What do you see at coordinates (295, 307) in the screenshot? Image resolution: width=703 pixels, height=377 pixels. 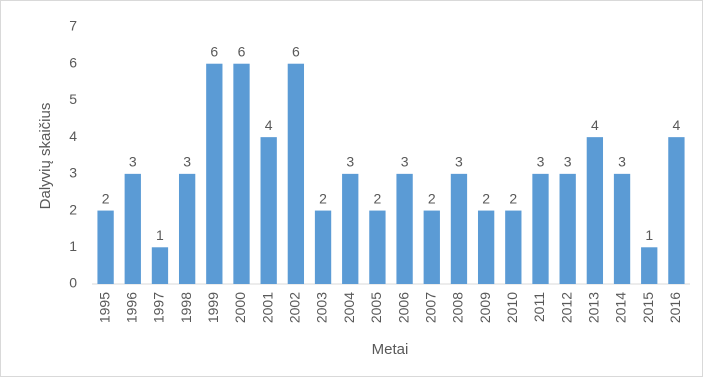 I see `x-tick-label: 2002` at bounding box center [295, 307].